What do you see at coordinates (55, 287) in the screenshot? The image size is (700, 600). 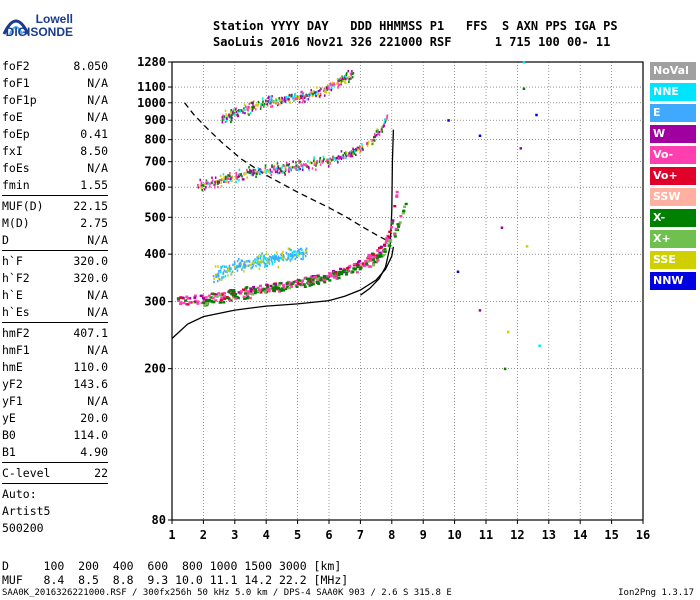 I see `param-group-3: h`F 320.0 h`F2 320.0 h`E N/A h`Es N/A` at bounding box center [55, 287].